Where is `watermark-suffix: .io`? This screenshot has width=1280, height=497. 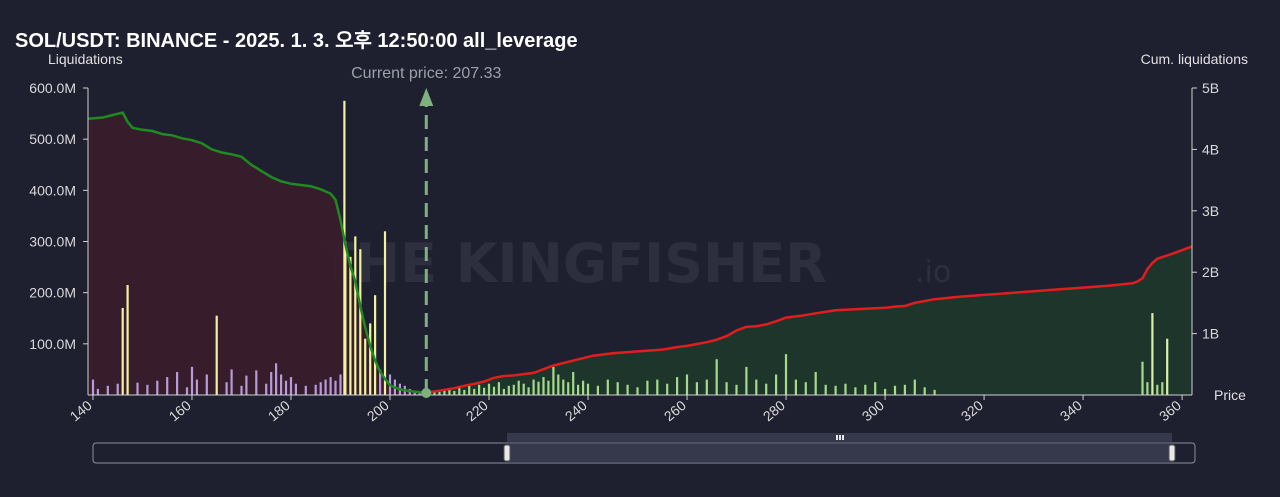
watermark-suffix: .io is located at coordinates (933, 272).